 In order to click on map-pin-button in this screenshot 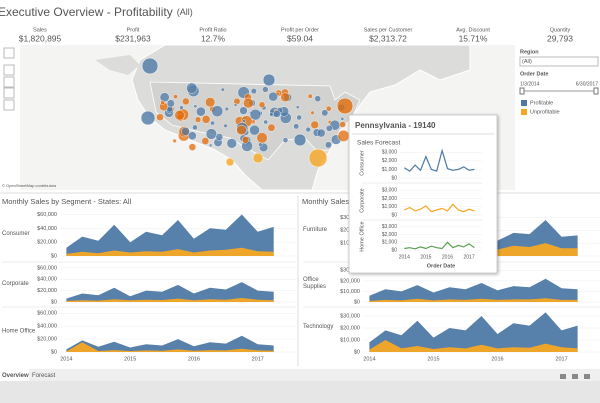, I will do `click(9, 93)`.